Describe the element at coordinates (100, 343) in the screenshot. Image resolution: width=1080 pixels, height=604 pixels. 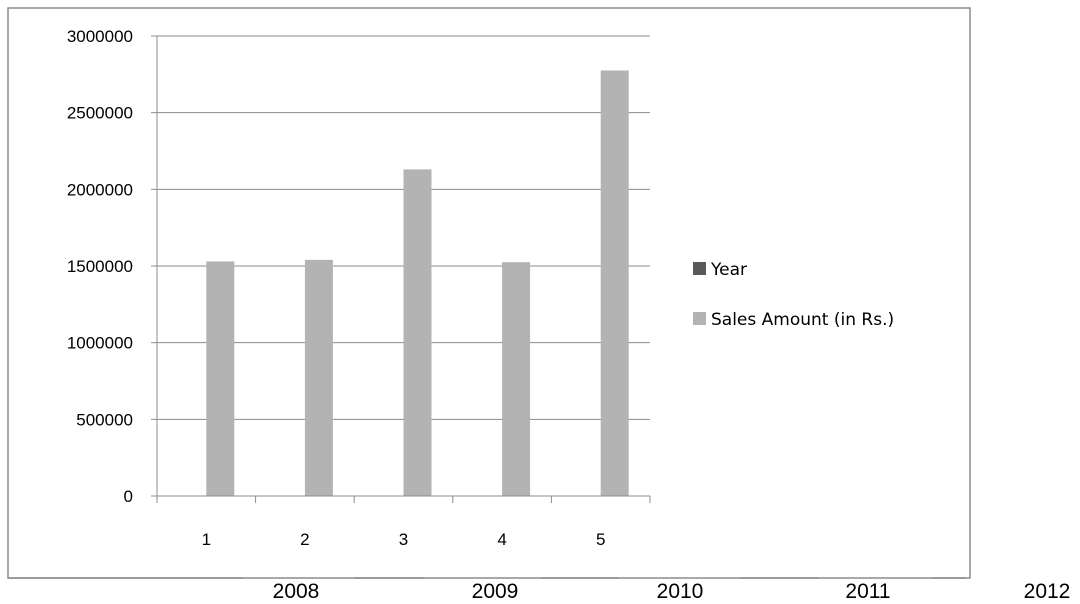
I see `y-tick-label: 1000000` at that location.